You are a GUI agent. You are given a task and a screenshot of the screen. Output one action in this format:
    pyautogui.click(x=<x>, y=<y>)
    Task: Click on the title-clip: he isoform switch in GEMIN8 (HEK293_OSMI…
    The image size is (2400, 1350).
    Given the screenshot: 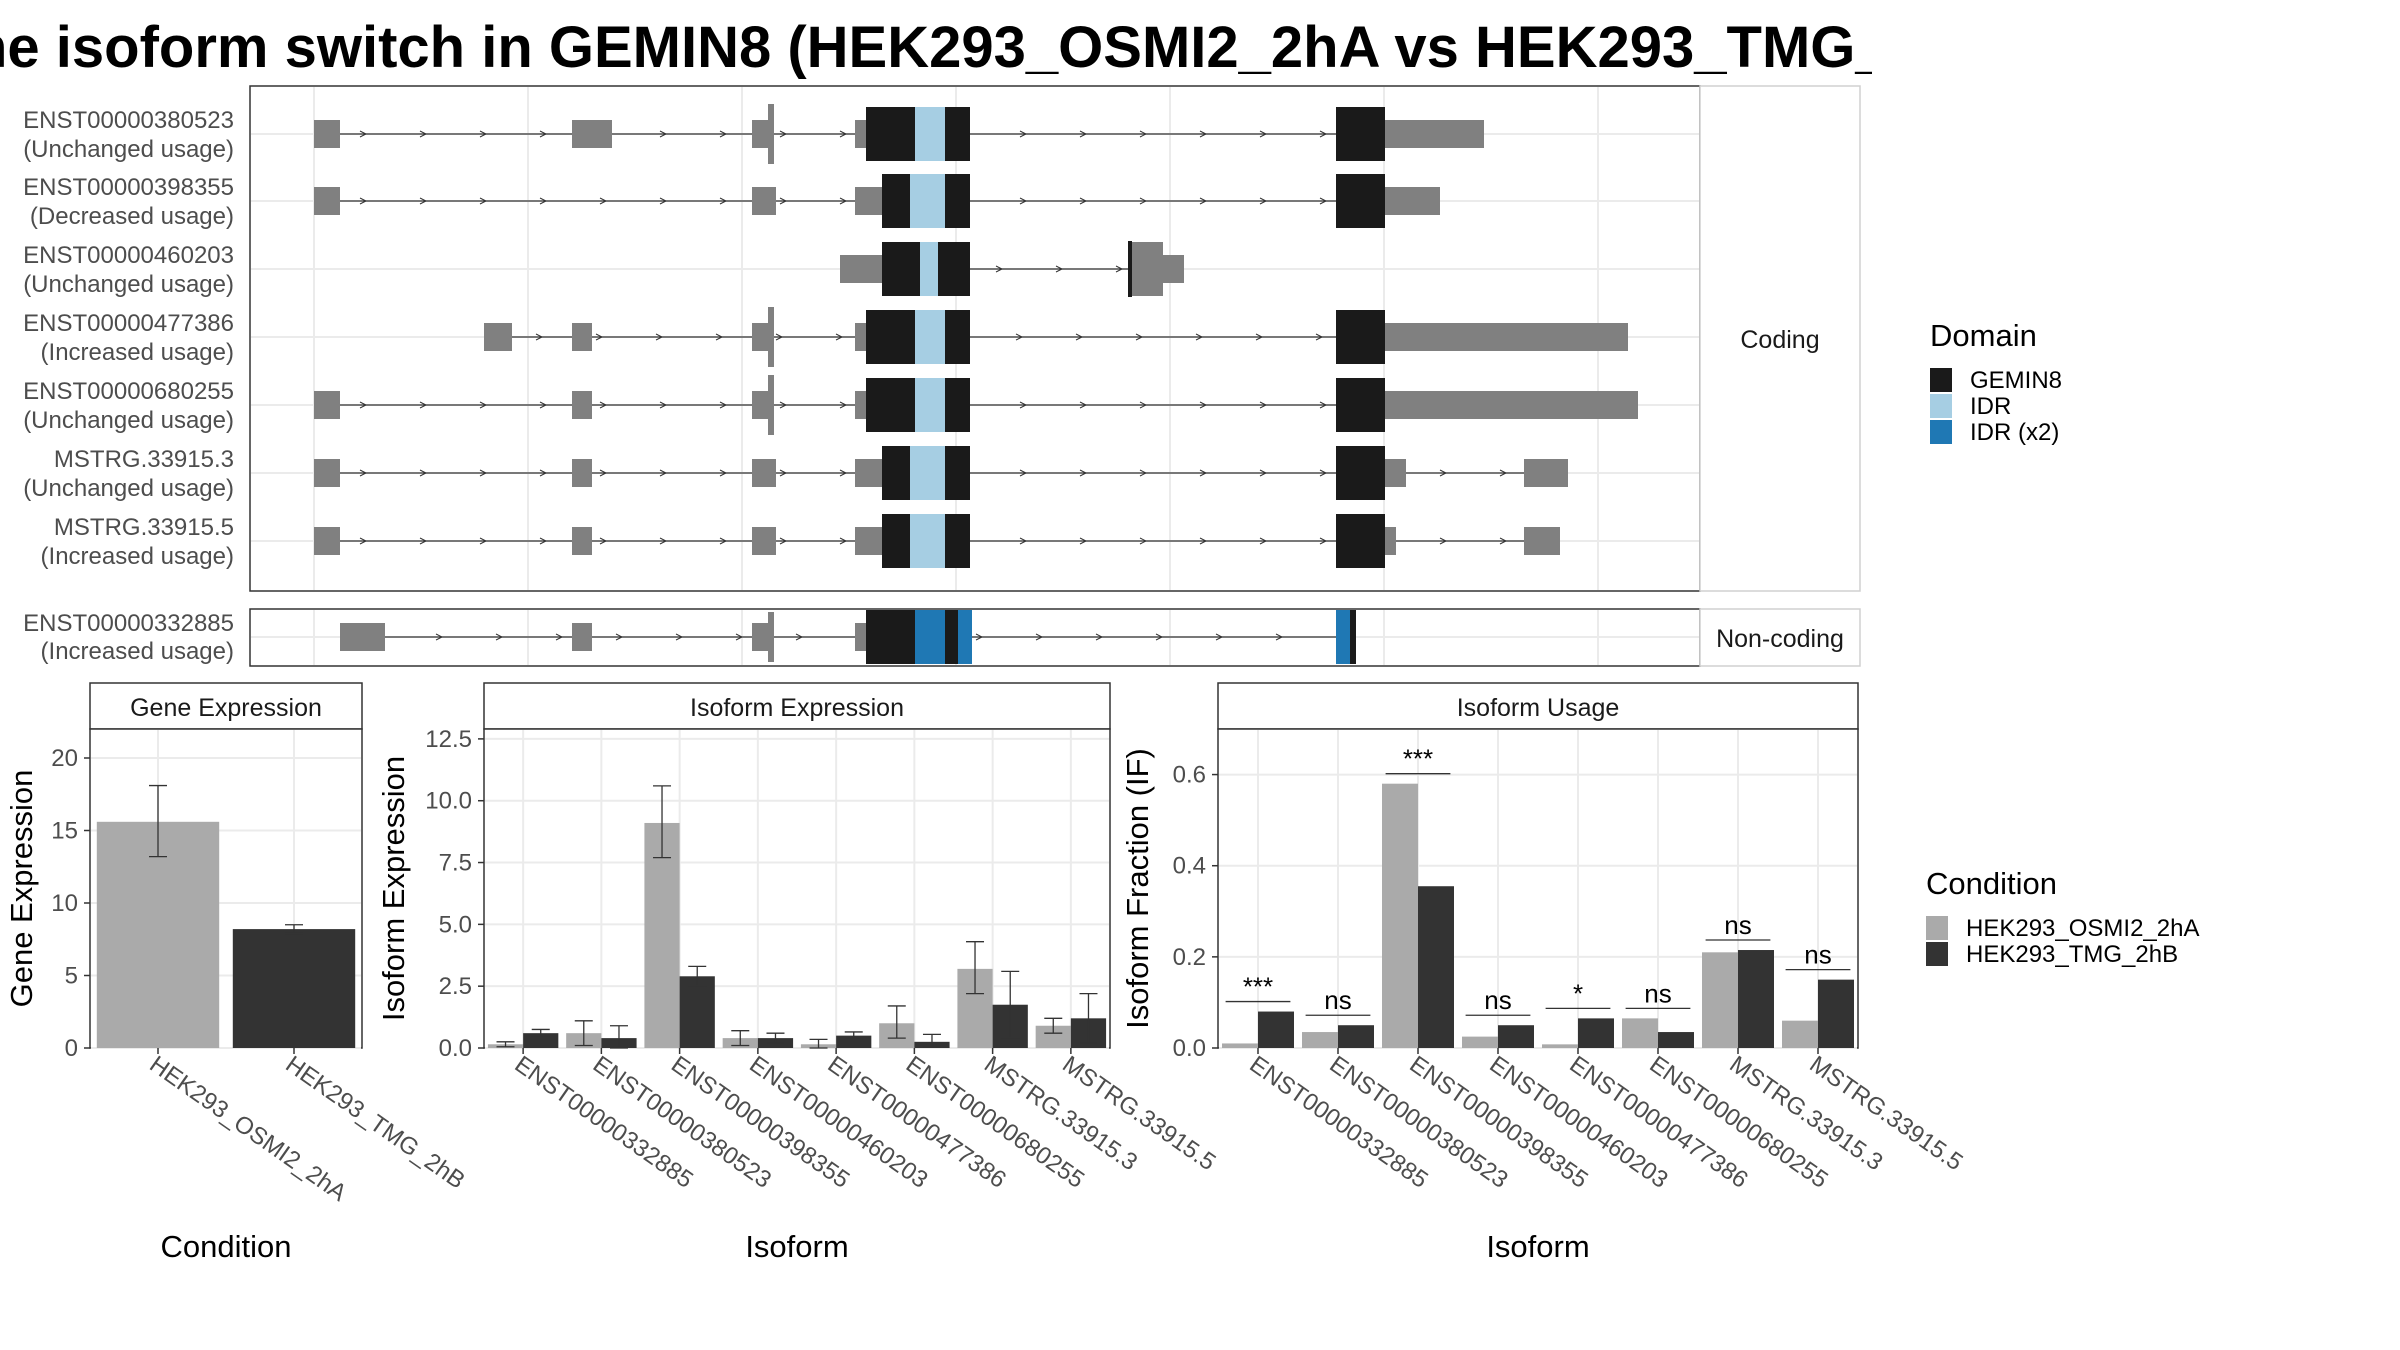 What is the action you would take?
    pyautogui.click(x=936, y=50)
    